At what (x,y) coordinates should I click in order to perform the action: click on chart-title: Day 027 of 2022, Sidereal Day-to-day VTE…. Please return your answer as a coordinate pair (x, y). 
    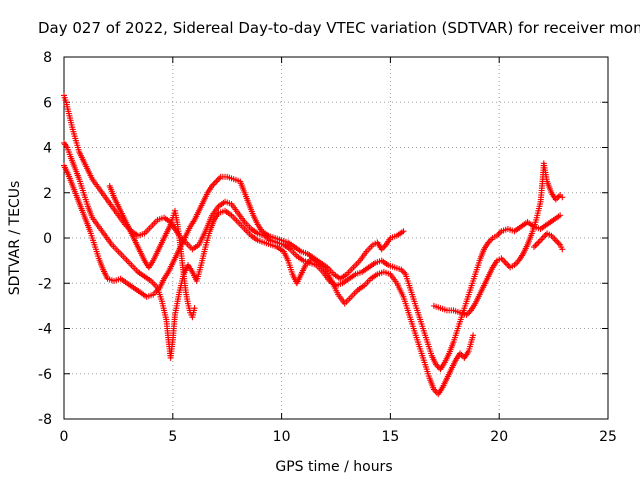
    Looking at the image, I should click on (339, 28).